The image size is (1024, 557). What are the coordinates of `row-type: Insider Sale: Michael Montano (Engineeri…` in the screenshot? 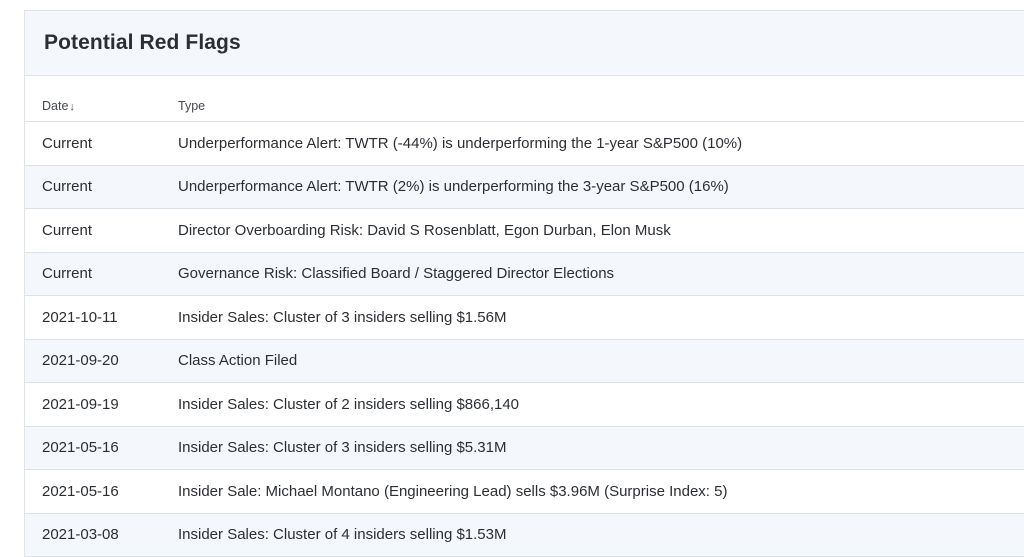 It's located at (453, 491).